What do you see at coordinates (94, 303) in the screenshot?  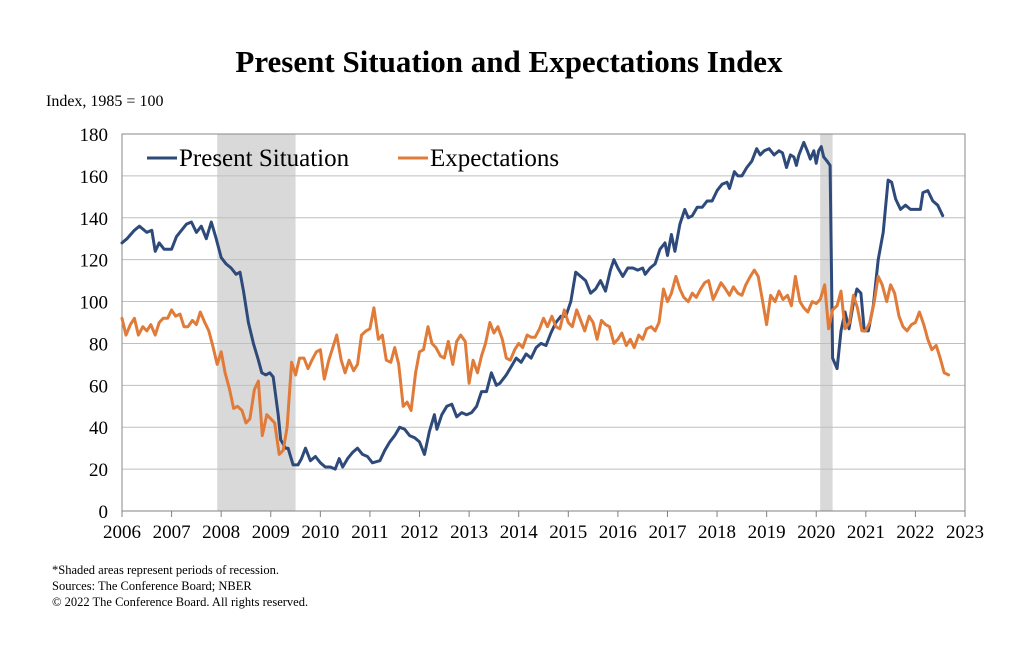 I see `y-tick-label: 100` at bounding box center [94, 303].